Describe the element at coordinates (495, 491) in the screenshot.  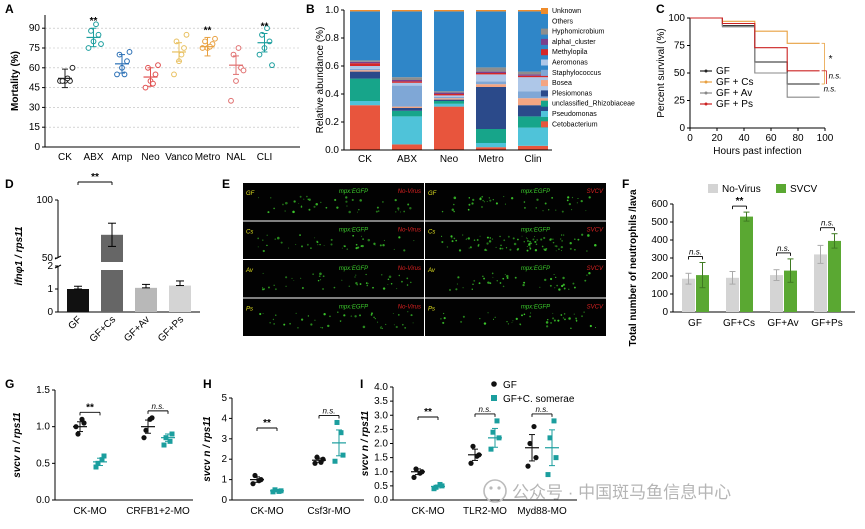
I see `wechat-icon` at that location.